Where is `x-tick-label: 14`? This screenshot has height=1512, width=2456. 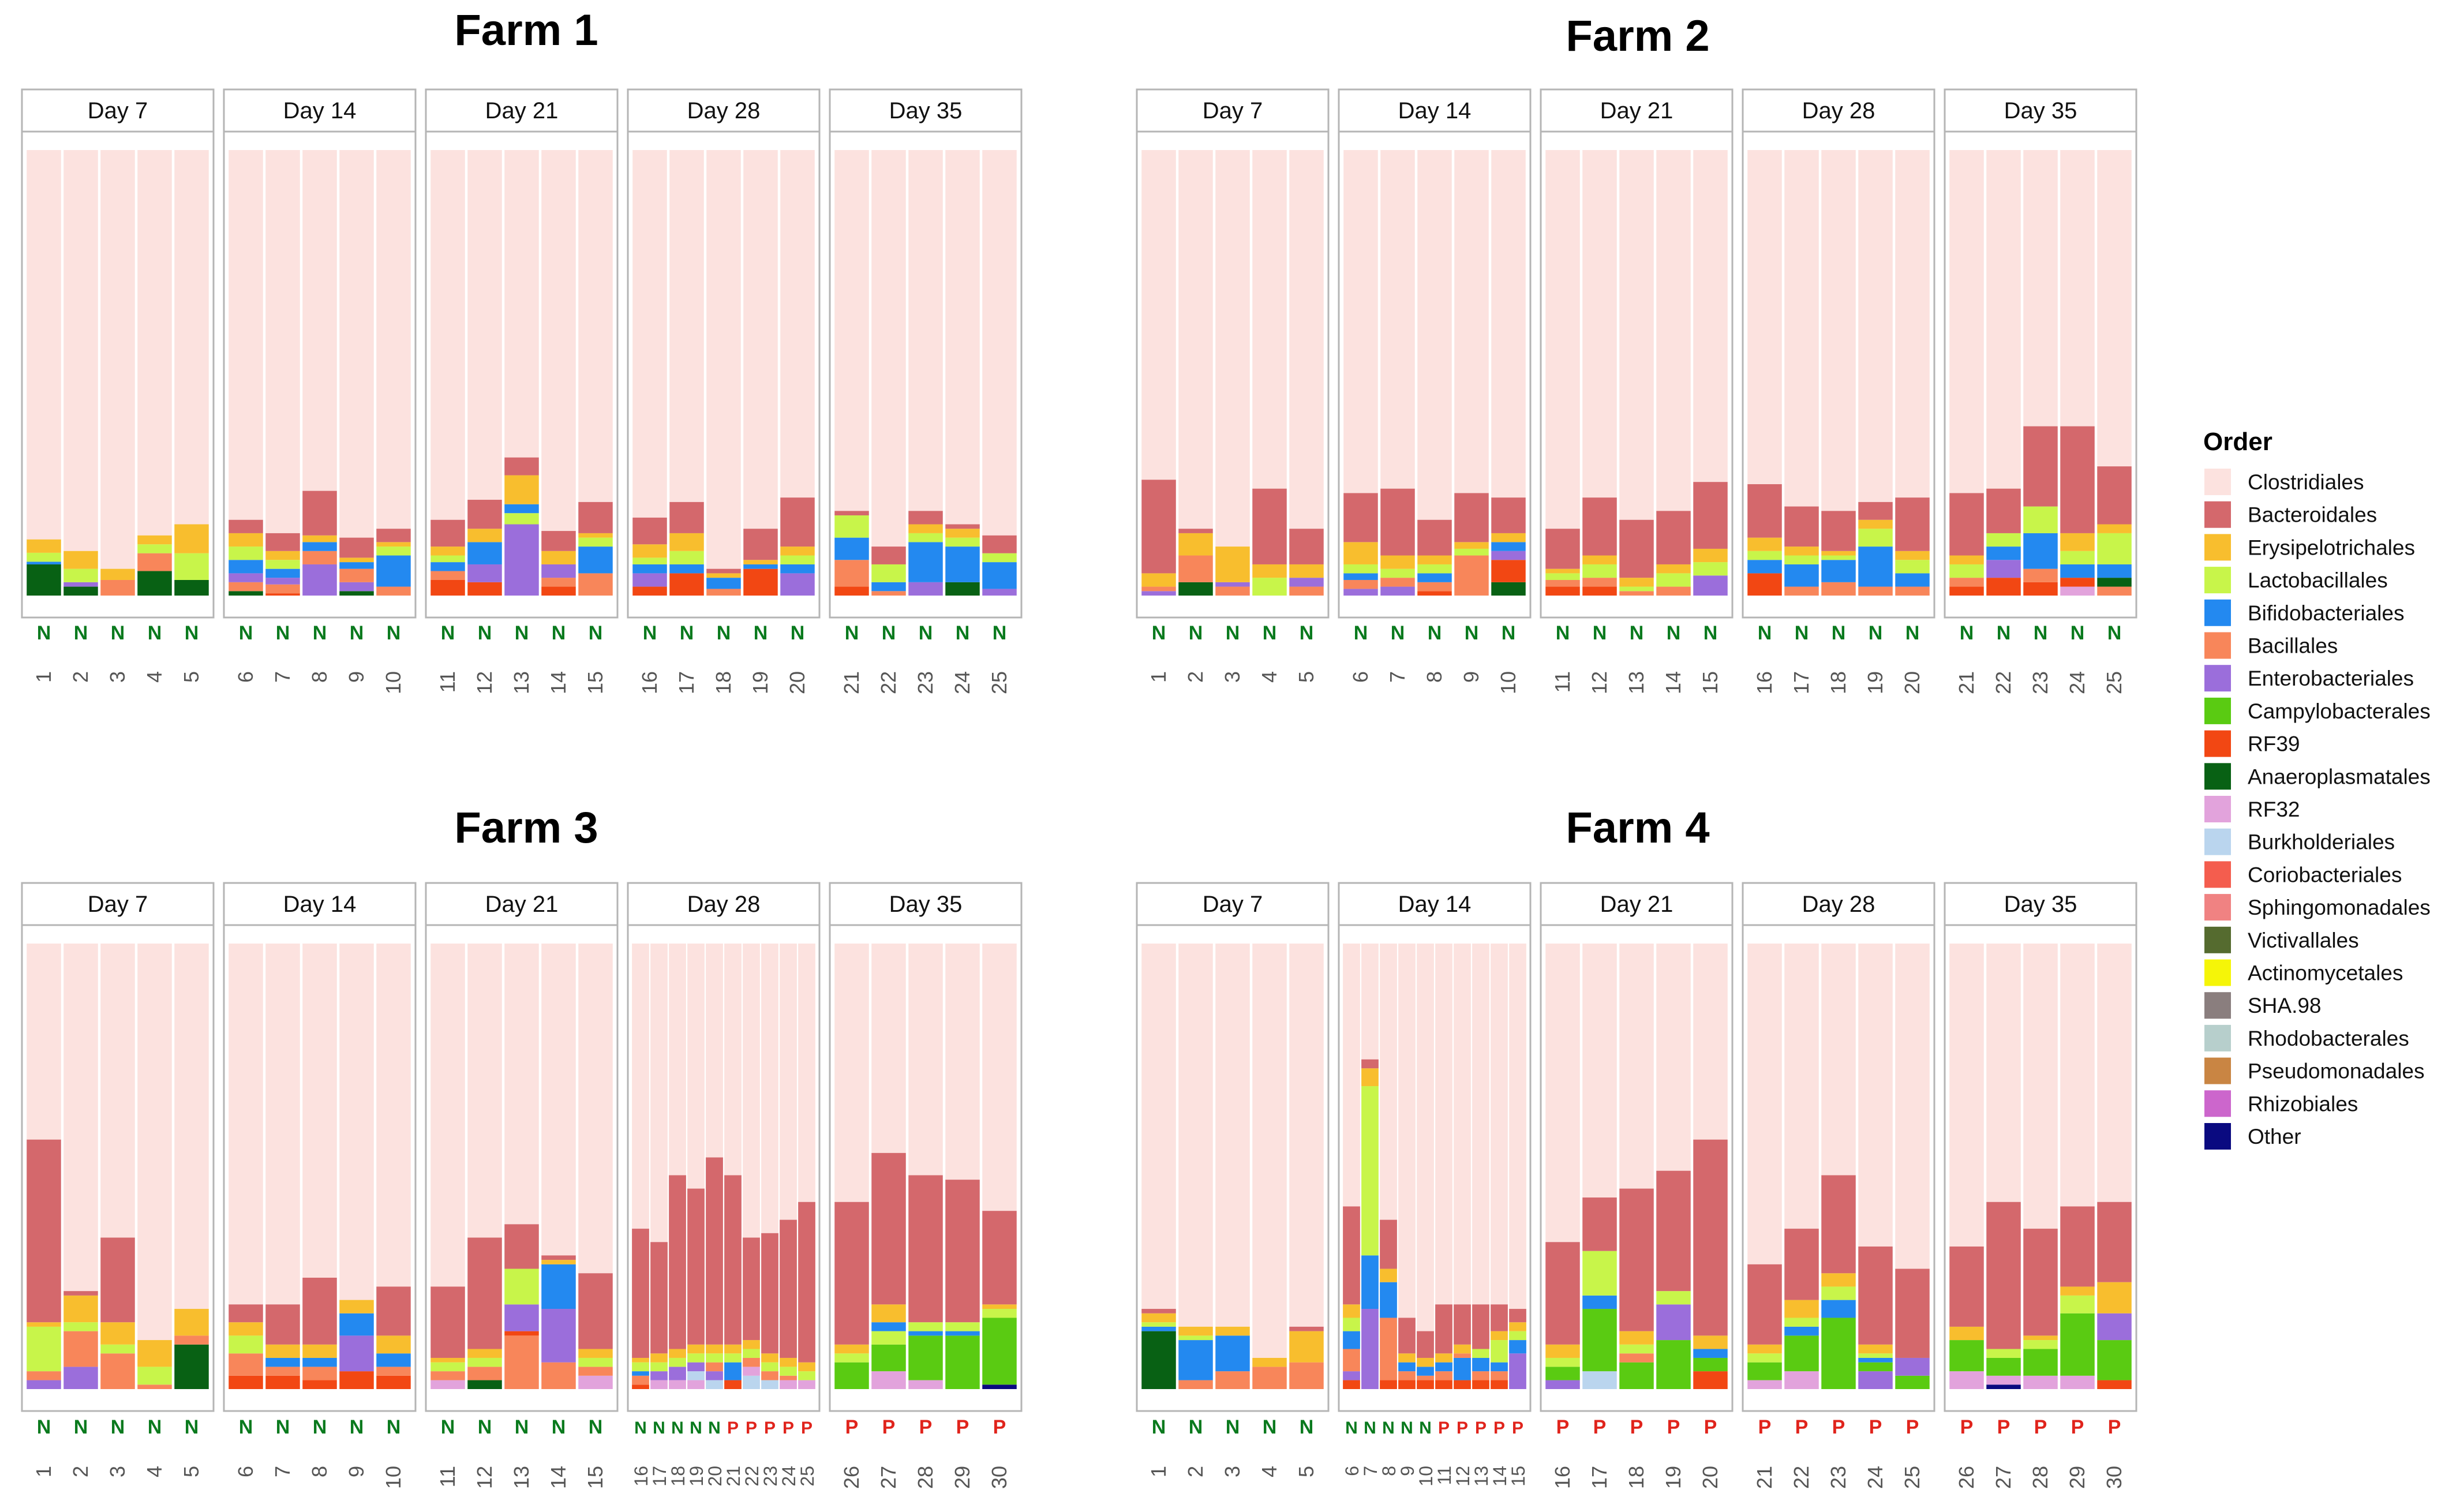
x-tick-label: 14 is located at coordinates (558, 1478).